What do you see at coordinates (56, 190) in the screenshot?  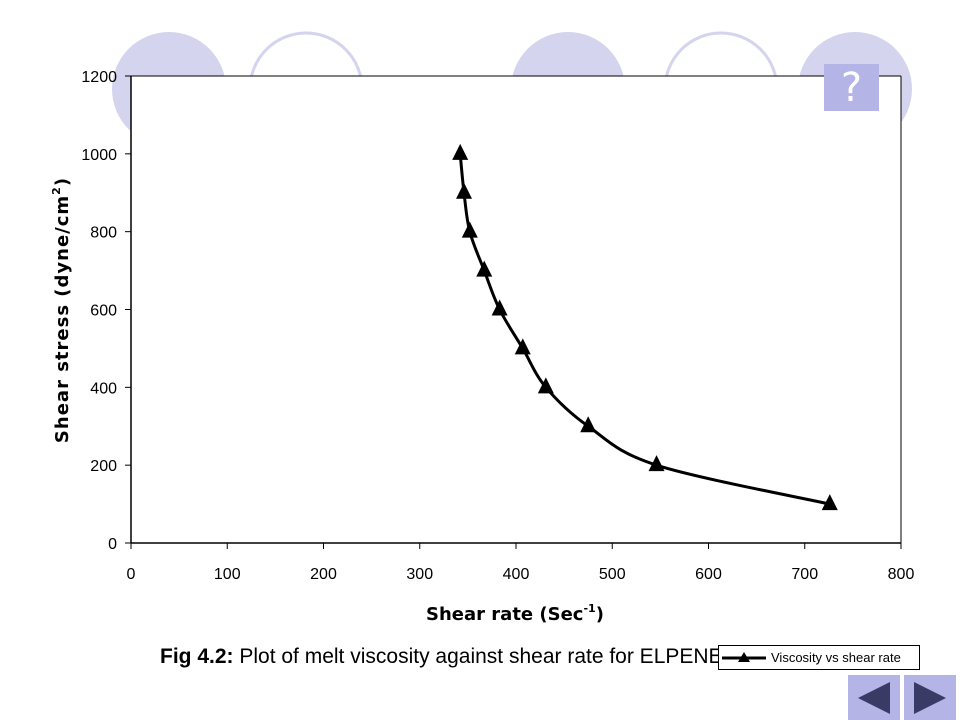 I see `y-axis-label-sup: 2` at bounding box center [56, 190].